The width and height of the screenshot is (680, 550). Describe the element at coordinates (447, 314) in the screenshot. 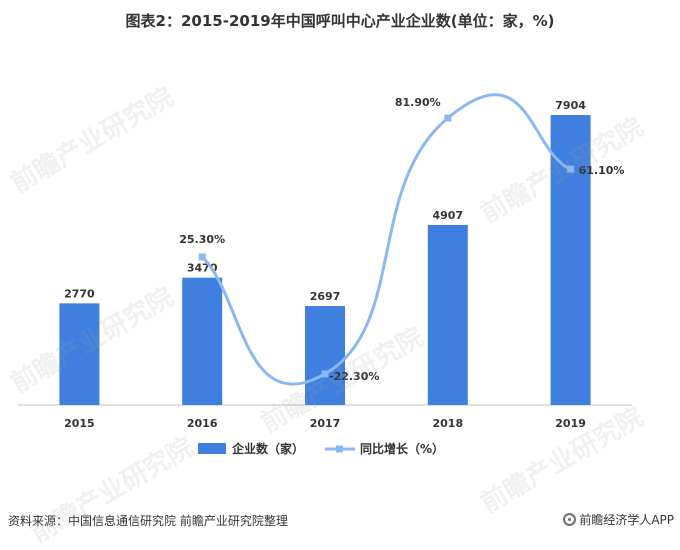

I see `bar-2018` at that location.